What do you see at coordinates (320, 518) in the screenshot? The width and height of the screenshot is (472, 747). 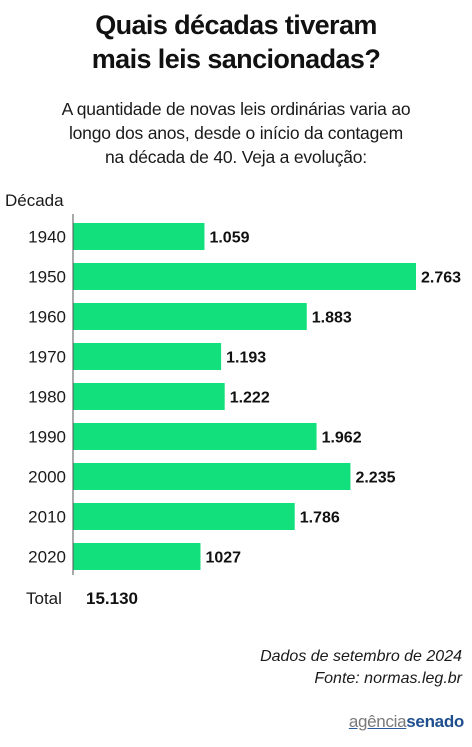 I see `value-label-2010: 1.786` at bounding box center [320, 518].